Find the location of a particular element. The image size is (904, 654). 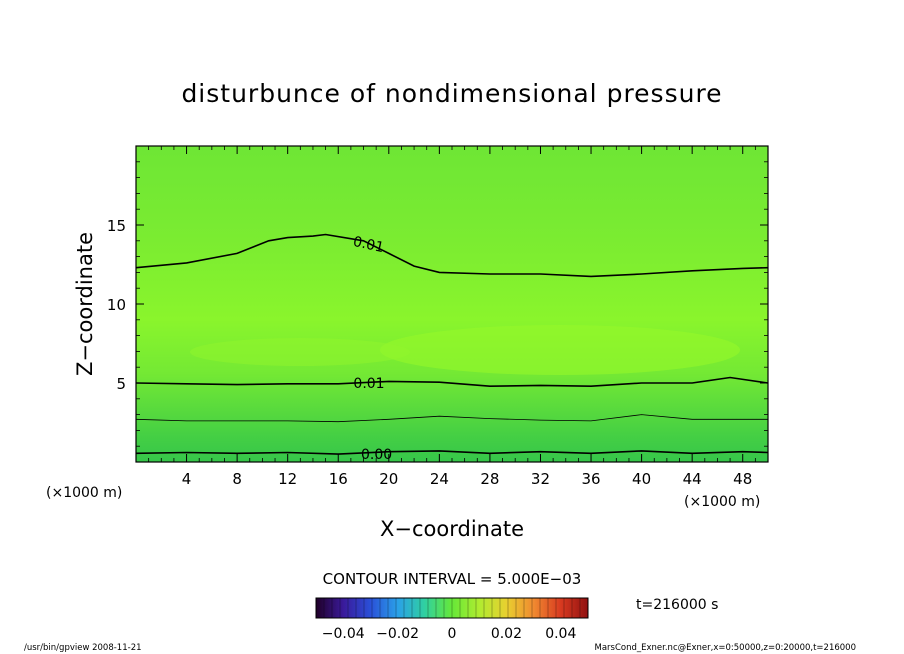

colorbar-tick-label-4: 0.04 is located at coordinates (560, 634).